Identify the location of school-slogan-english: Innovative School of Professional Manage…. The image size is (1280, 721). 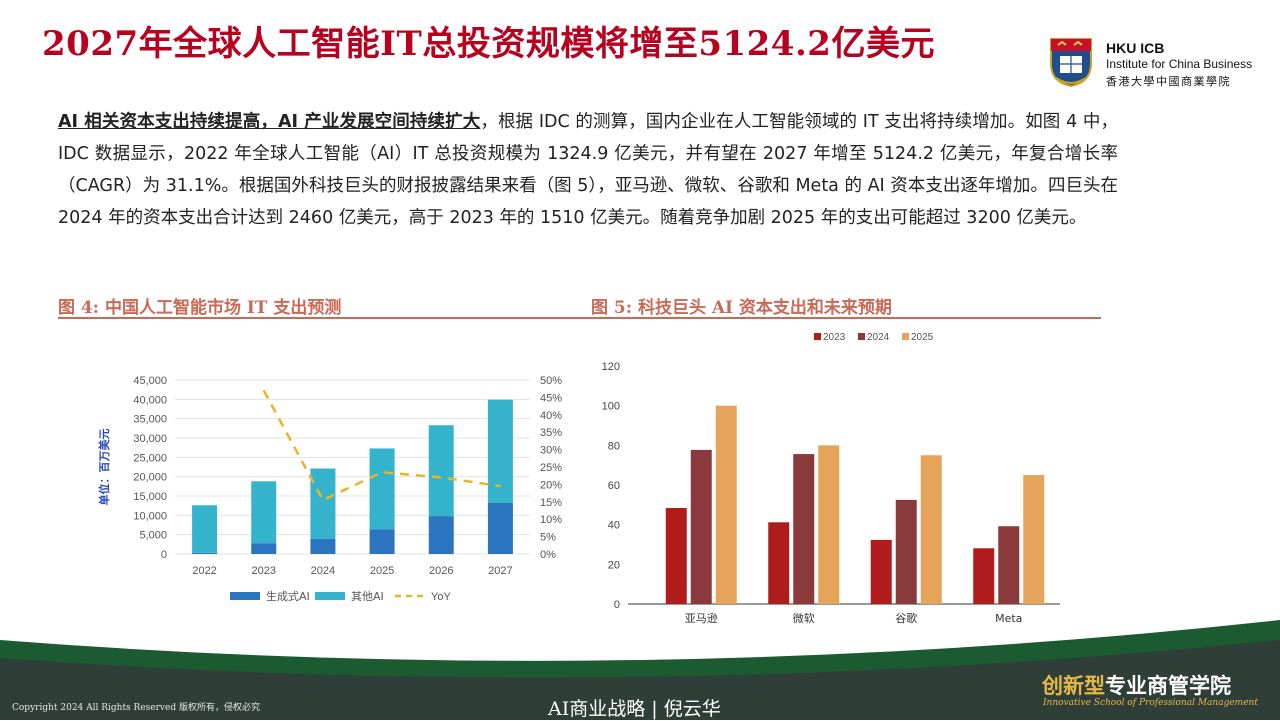
(1150, 703).